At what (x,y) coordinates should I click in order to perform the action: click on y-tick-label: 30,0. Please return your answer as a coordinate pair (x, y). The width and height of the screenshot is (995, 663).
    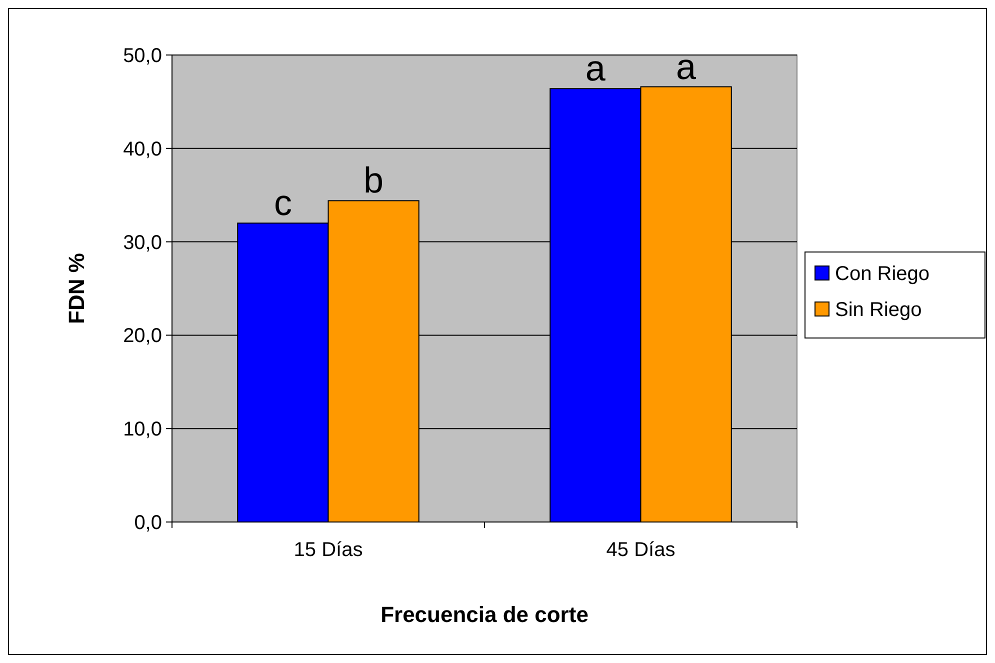
    Looking at the image, I should click on (142, 243).